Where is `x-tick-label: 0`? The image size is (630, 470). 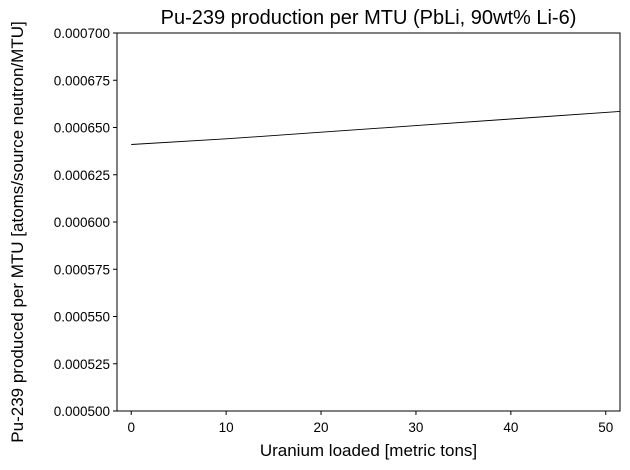 x-tick-label: 0 is located at coordinates (131, 427).